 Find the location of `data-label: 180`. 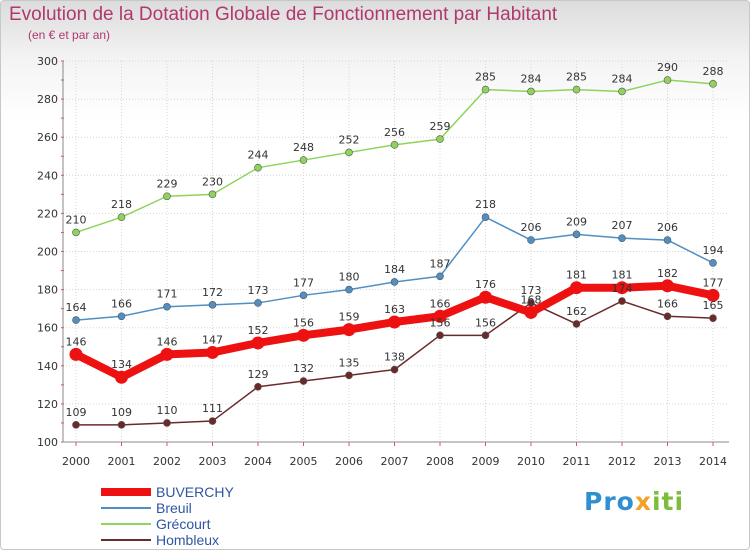

data-label: 180 is located at coordinates (349, 277).